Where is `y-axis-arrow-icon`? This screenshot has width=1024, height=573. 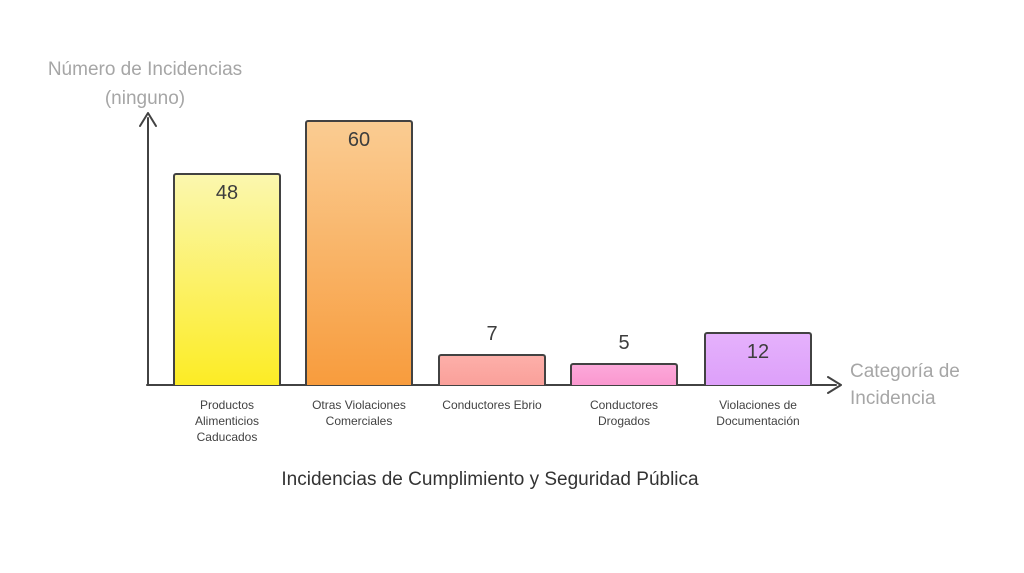 y-axis-arrow-icon is located at coordinates (148, 119).